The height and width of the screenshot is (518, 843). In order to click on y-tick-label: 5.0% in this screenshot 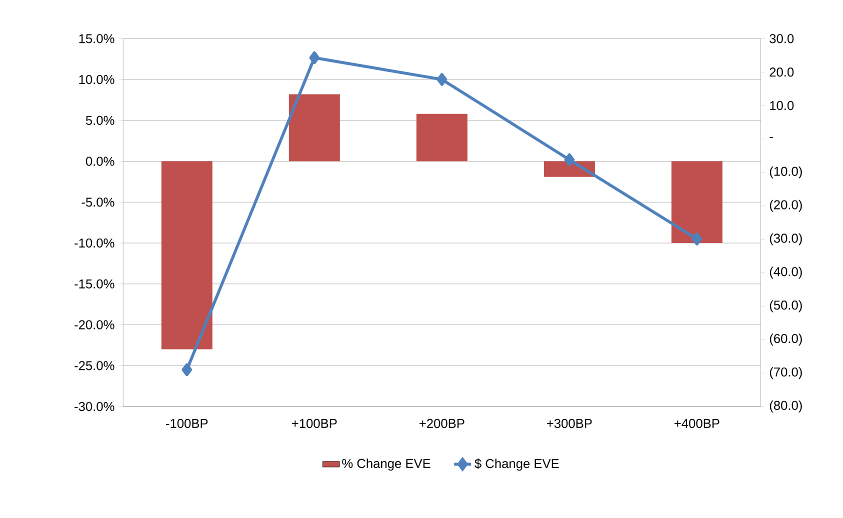, I will do `click(100, 121)`.